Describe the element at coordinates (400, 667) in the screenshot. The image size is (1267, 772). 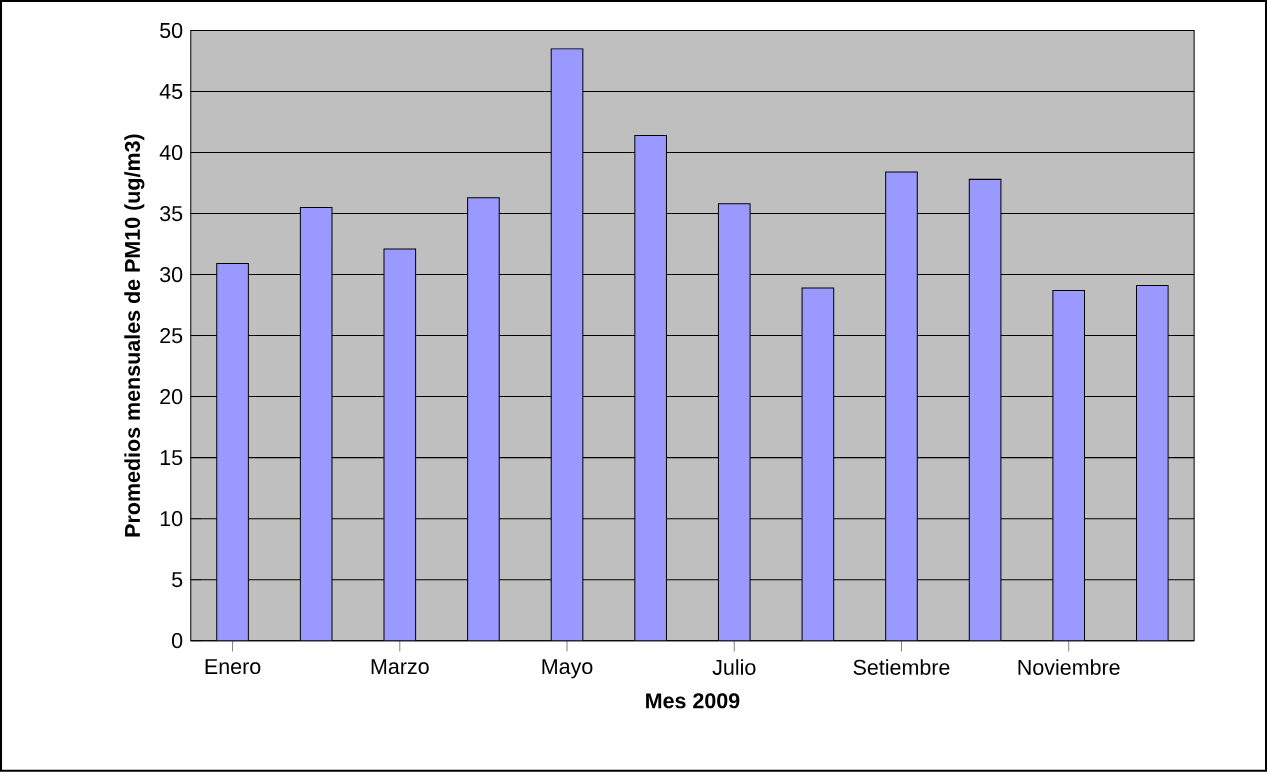
I see `x-tick-label: Marzo` at that location.